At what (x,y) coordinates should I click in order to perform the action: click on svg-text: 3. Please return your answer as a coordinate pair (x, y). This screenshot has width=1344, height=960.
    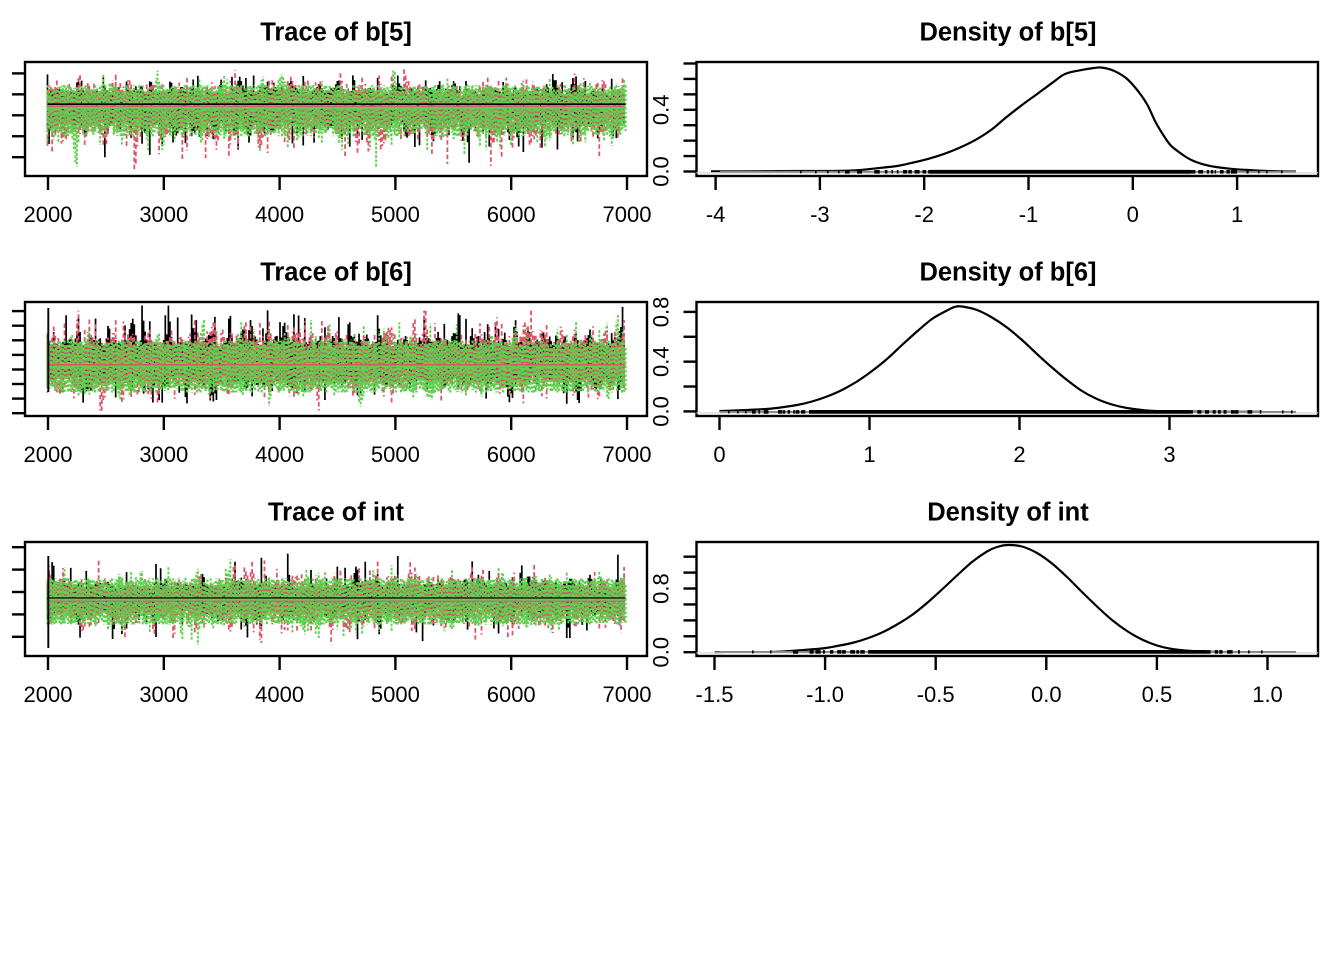
    Looking at the image, I should click on (1169, 454).